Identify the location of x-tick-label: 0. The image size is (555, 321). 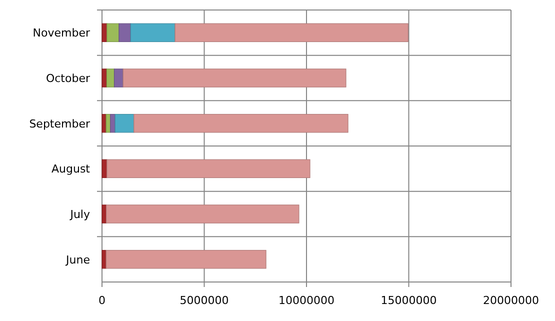
(102, 300).